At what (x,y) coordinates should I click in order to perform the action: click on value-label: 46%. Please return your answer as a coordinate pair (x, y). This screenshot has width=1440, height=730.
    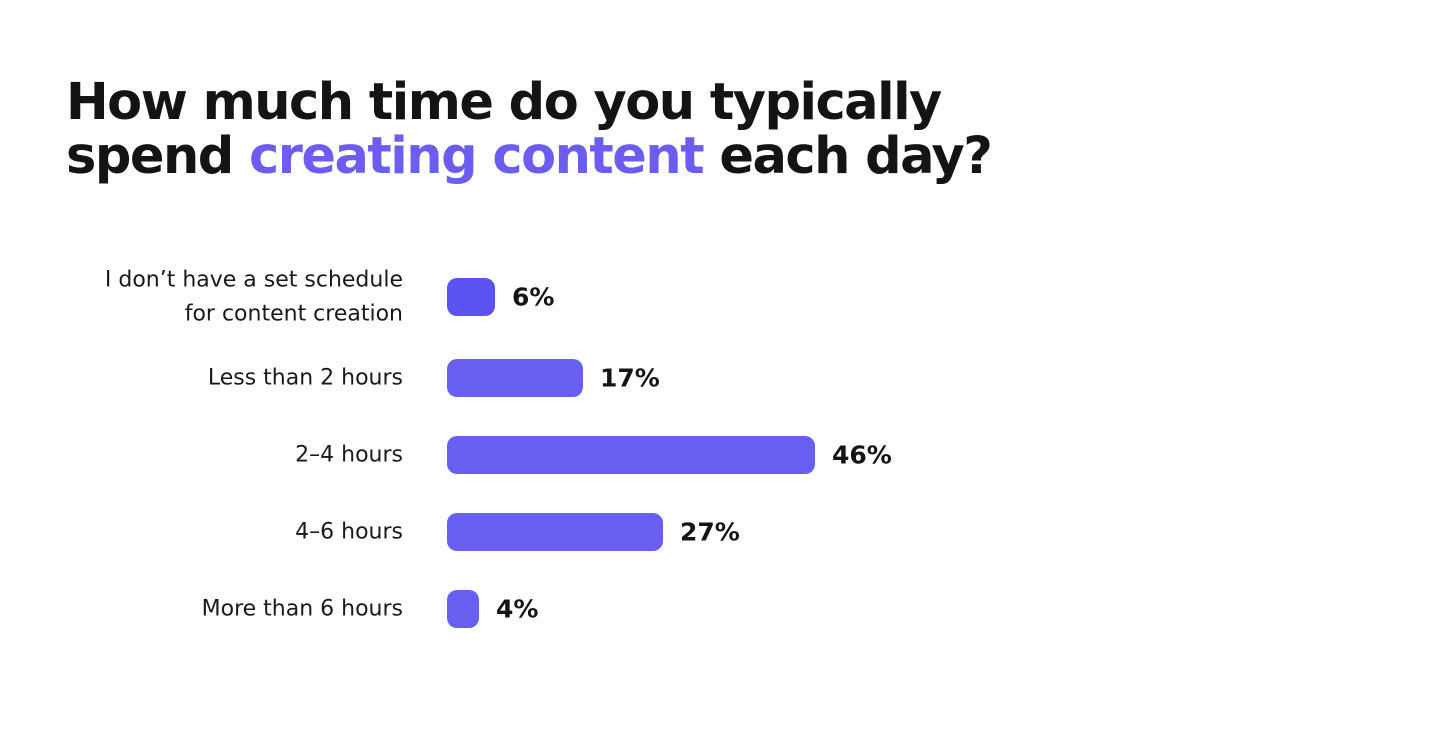
    Looking at the image, I should click on (862, 455).